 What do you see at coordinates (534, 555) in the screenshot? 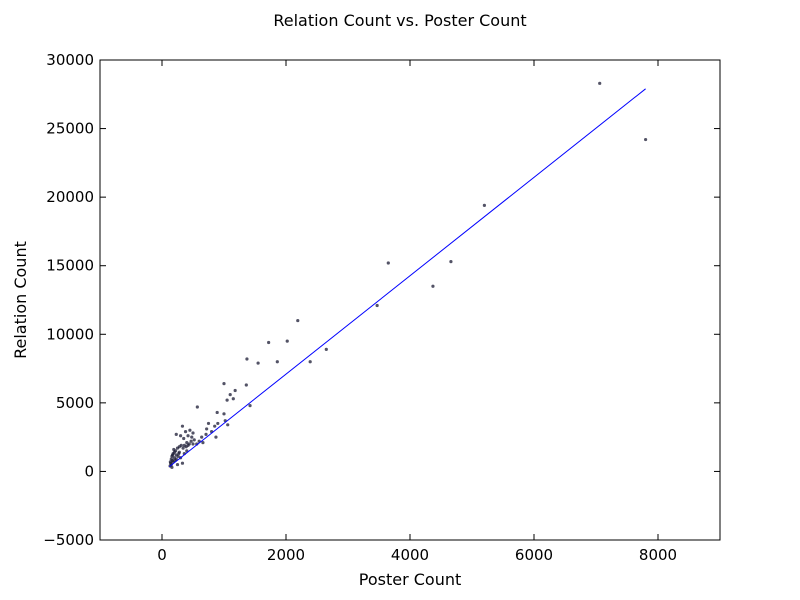
I see `x-tick-label: 6000` at bounding box center [534, 555].